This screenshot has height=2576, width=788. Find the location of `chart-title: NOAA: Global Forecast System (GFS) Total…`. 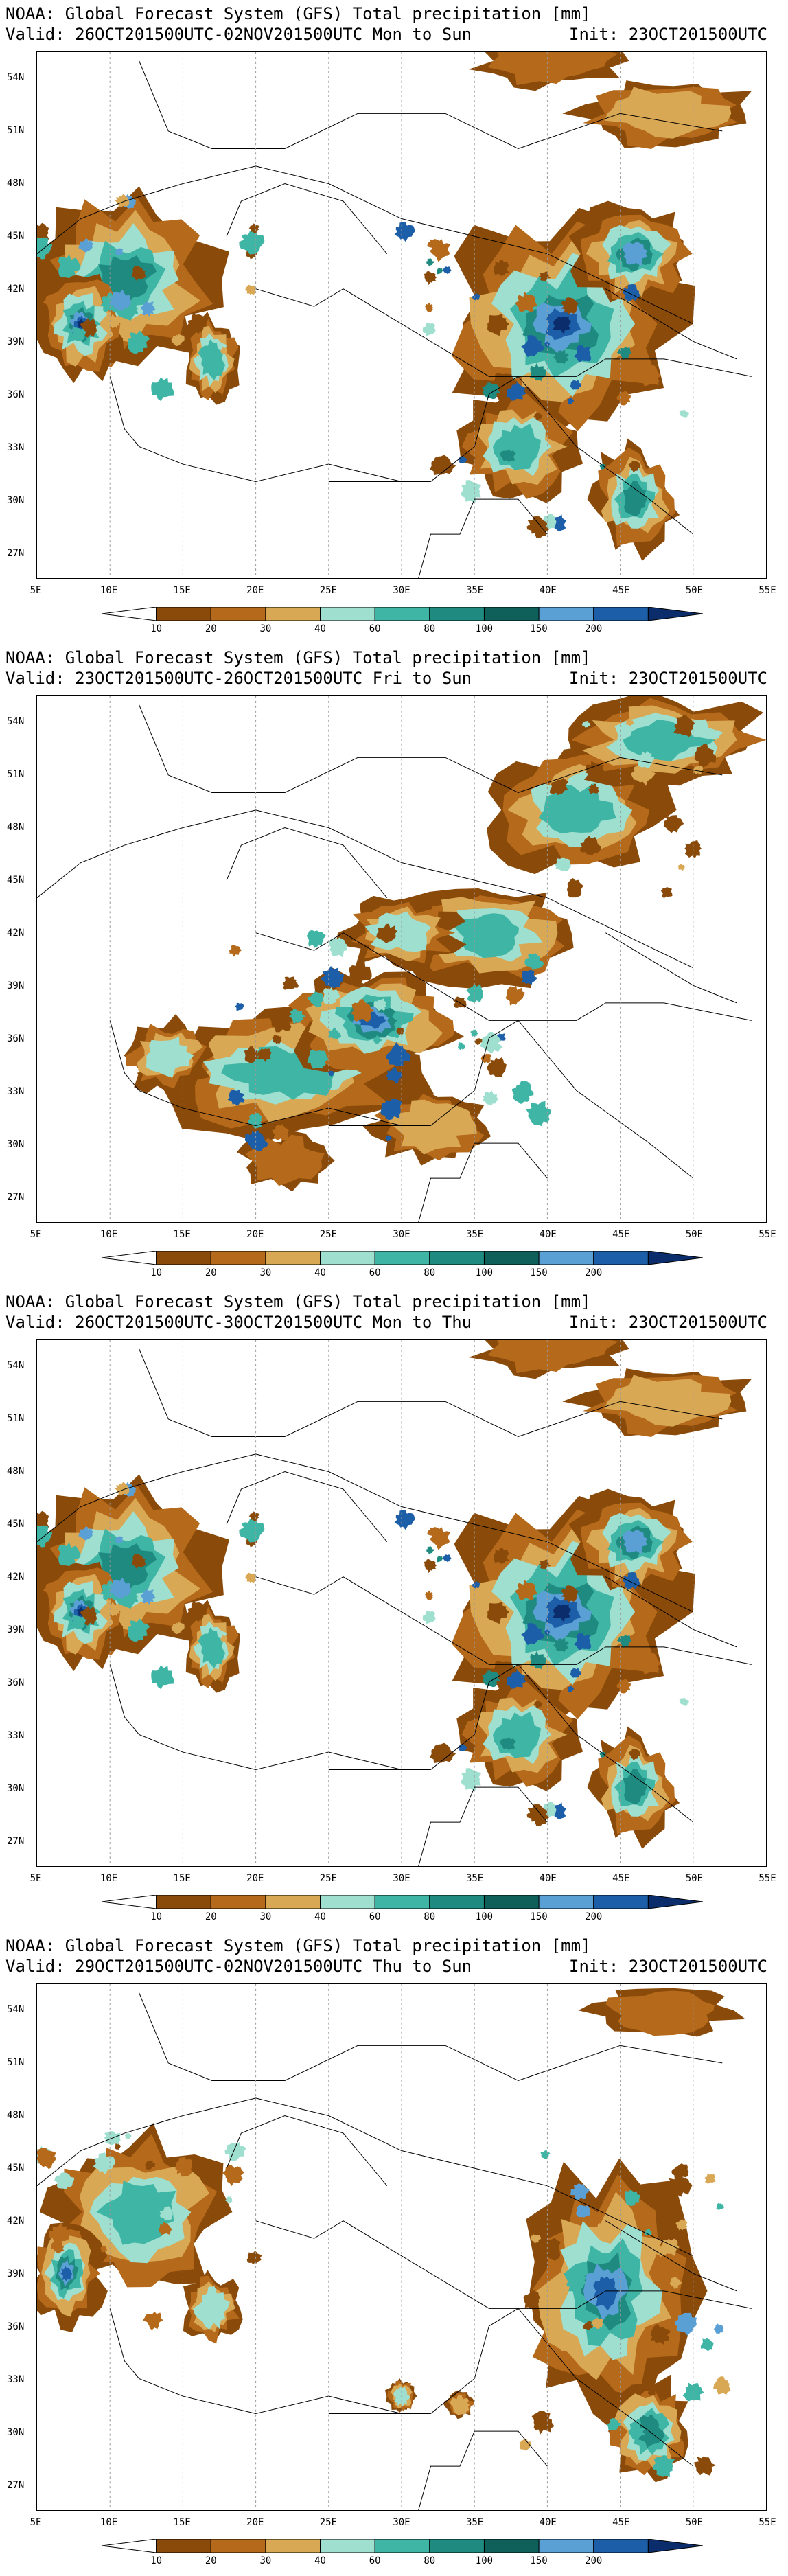

chart-title: NOAA: Global Forecast System (GFS) Total… is located at coordinates (298, 1945).